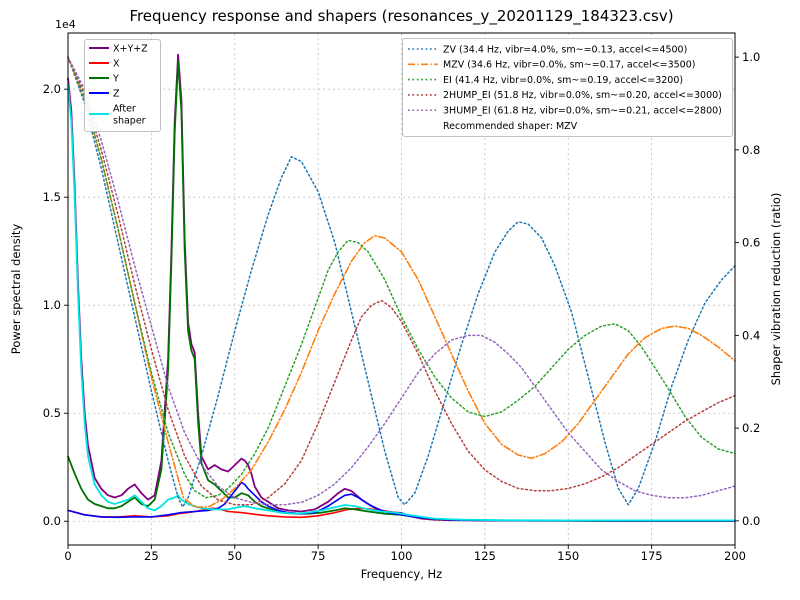  I want to click on x-tick-label: 150, so click(568, 556).